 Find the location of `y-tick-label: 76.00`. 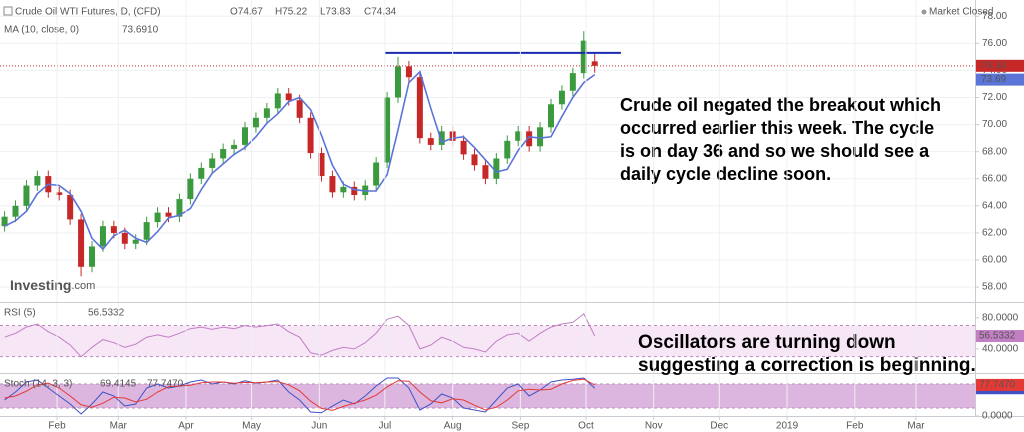

y-tick-label: 76.00 is located at coordinates (994, 43).